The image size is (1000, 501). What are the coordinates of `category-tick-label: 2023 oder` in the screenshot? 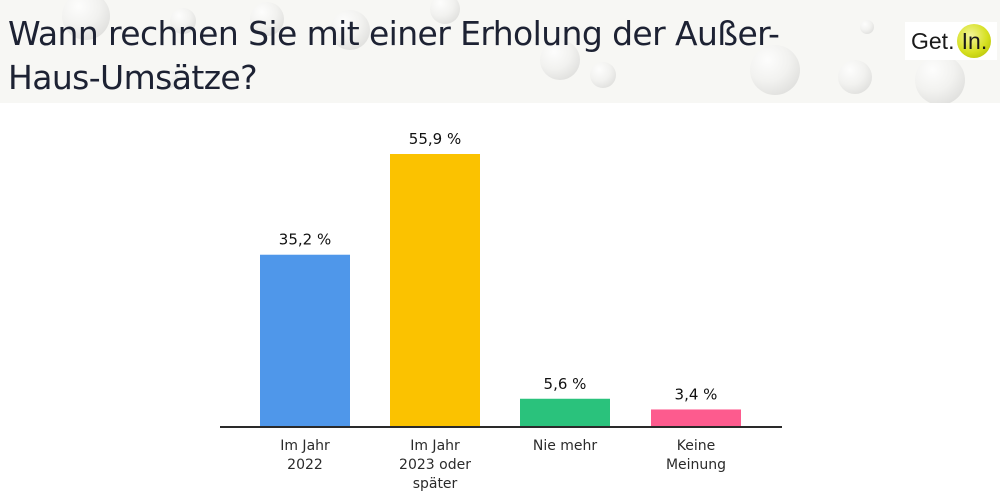 It's located at (435, 465).